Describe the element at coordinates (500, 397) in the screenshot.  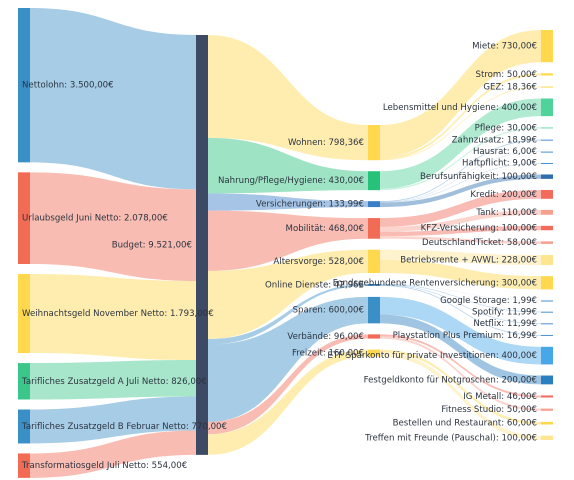
I see `node-label: IG Metall: 46,00€` at that location.